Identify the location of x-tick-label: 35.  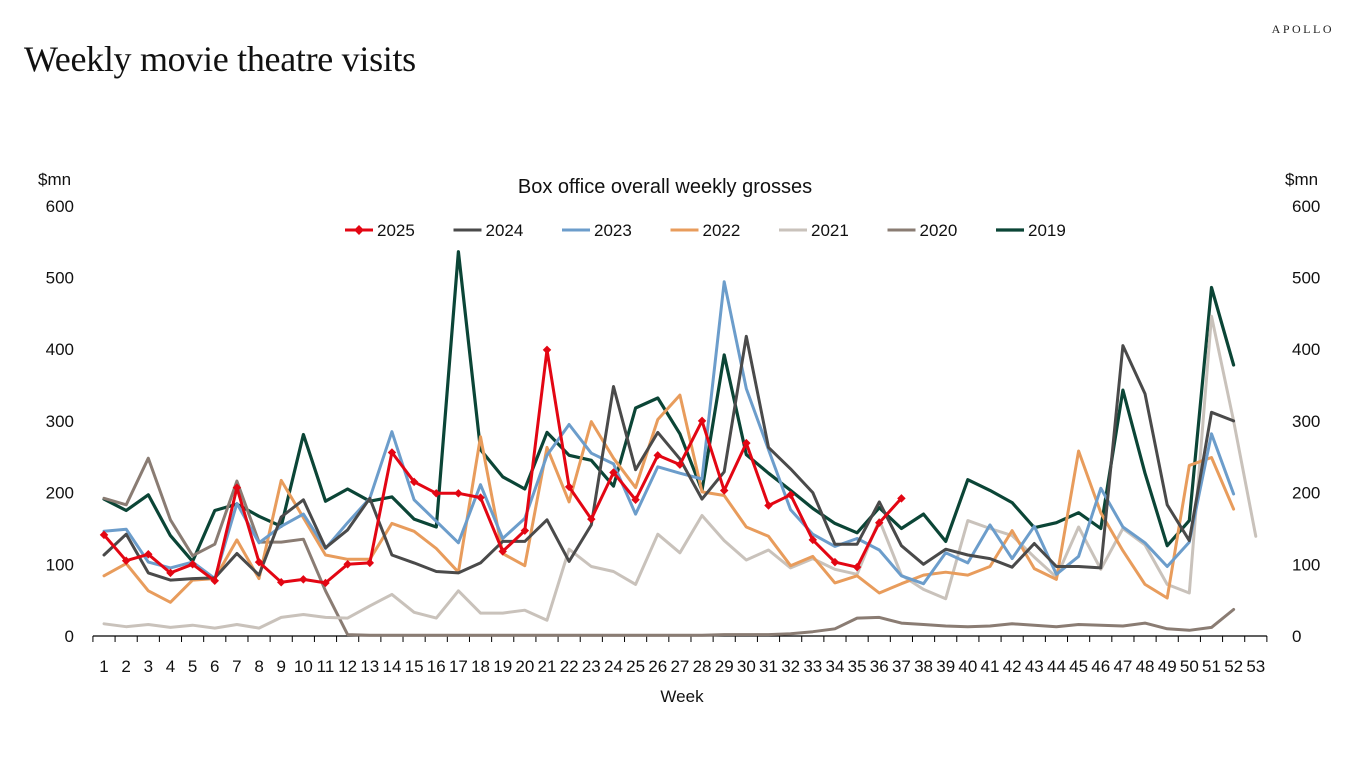
(857, 666).